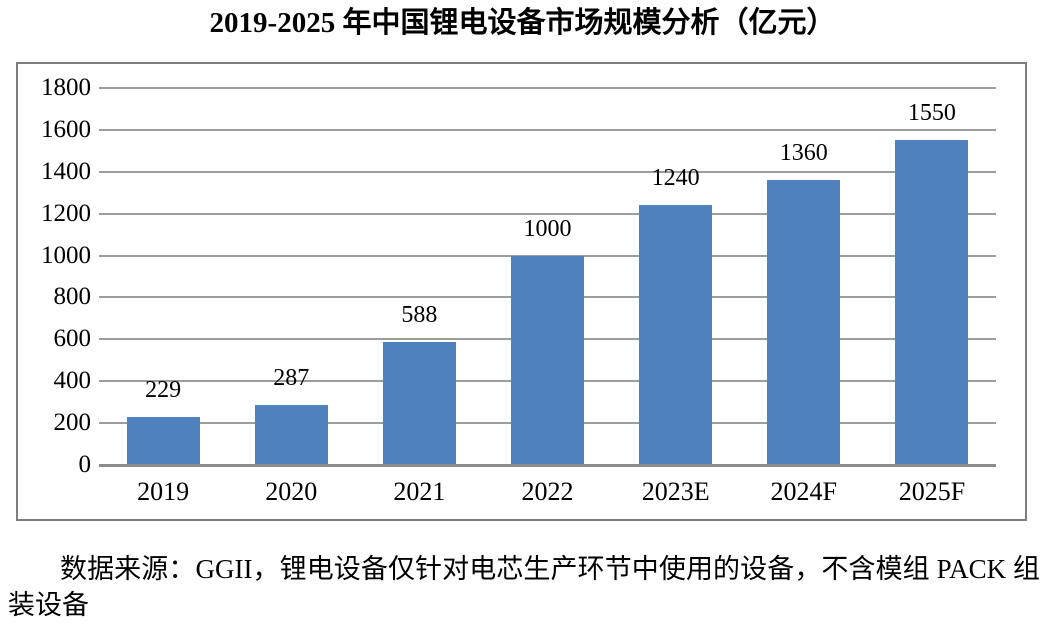  What do you see at coordinates (72, 339) in the screenshot?
I see `y-tick-label: 600` at bounding box center [72, 339].